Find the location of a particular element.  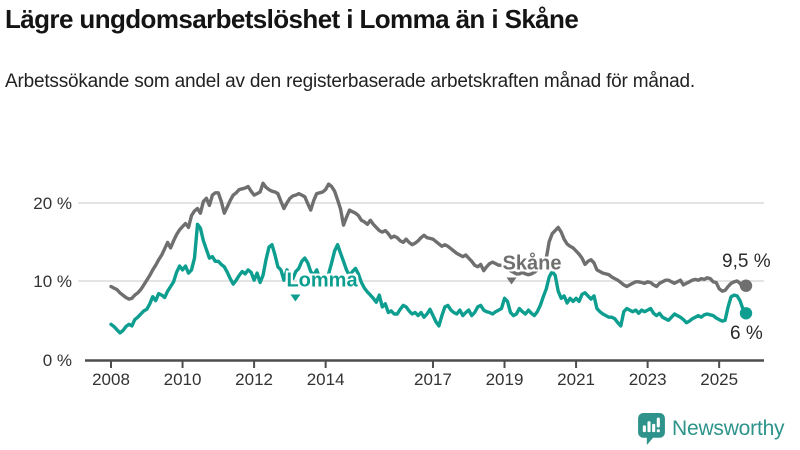

skane-line-label-text: Skåne is located at coordinates (532, 263).